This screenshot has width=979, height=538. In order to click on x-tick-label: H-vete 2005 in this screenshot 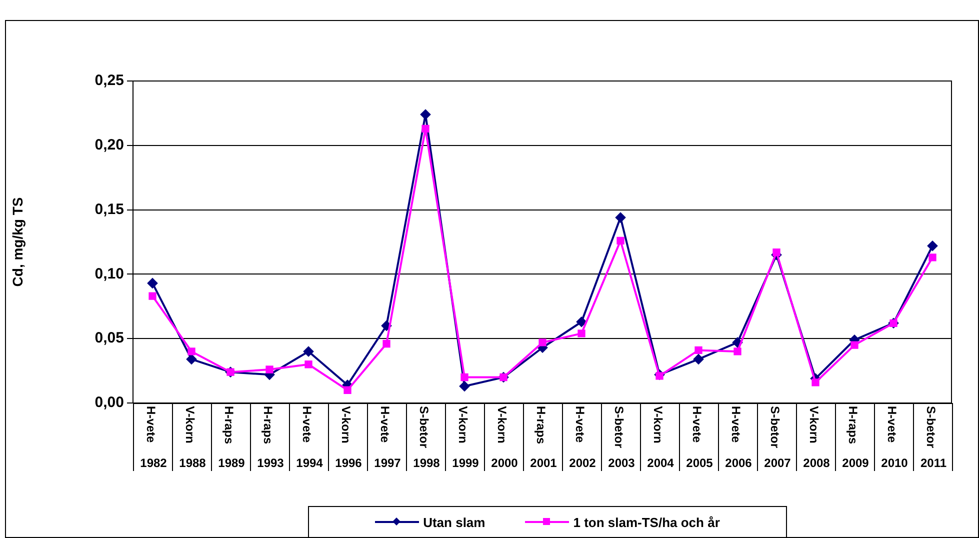, I will do `click(700, 438)`.